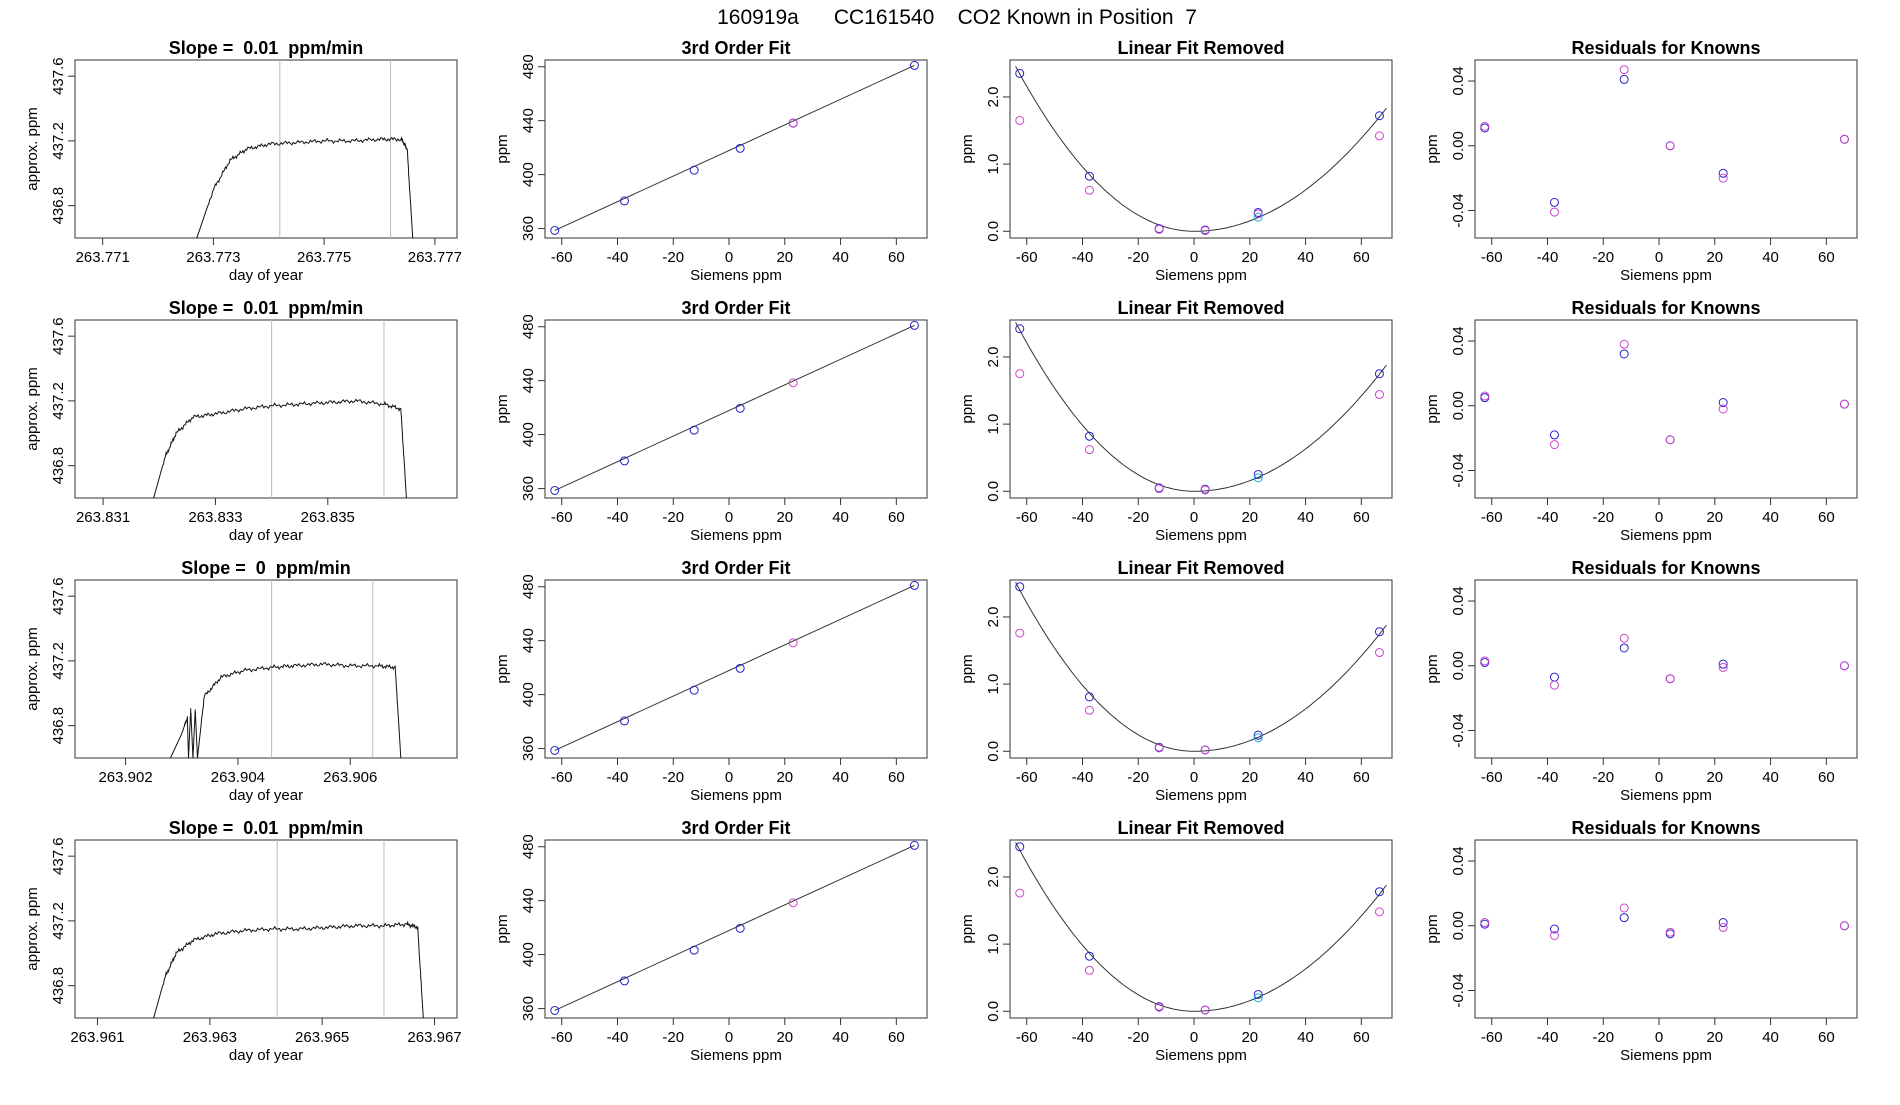 This screenshot has width=1900, height=1105. What do you see at coordinates (735, 828) in the screenshot?
I see `panel-title: 3rd Order Fit` at bounding box center [735, 828].